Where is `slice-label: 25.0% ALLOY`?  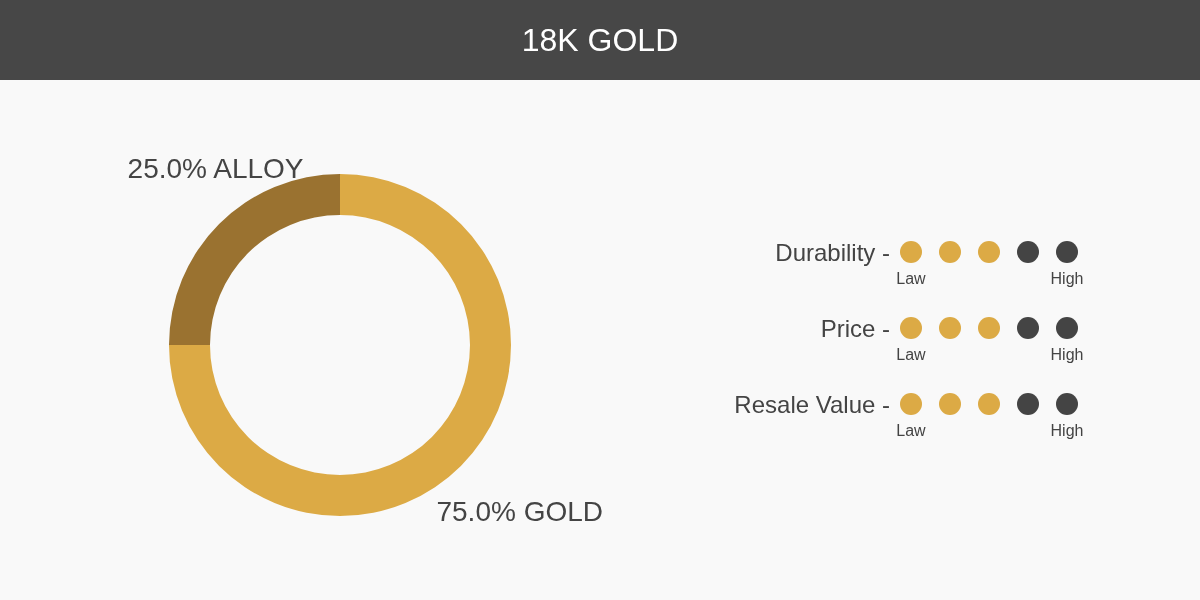
slice-label: 25.0% ALLOY is located at coordinates (215, 169).